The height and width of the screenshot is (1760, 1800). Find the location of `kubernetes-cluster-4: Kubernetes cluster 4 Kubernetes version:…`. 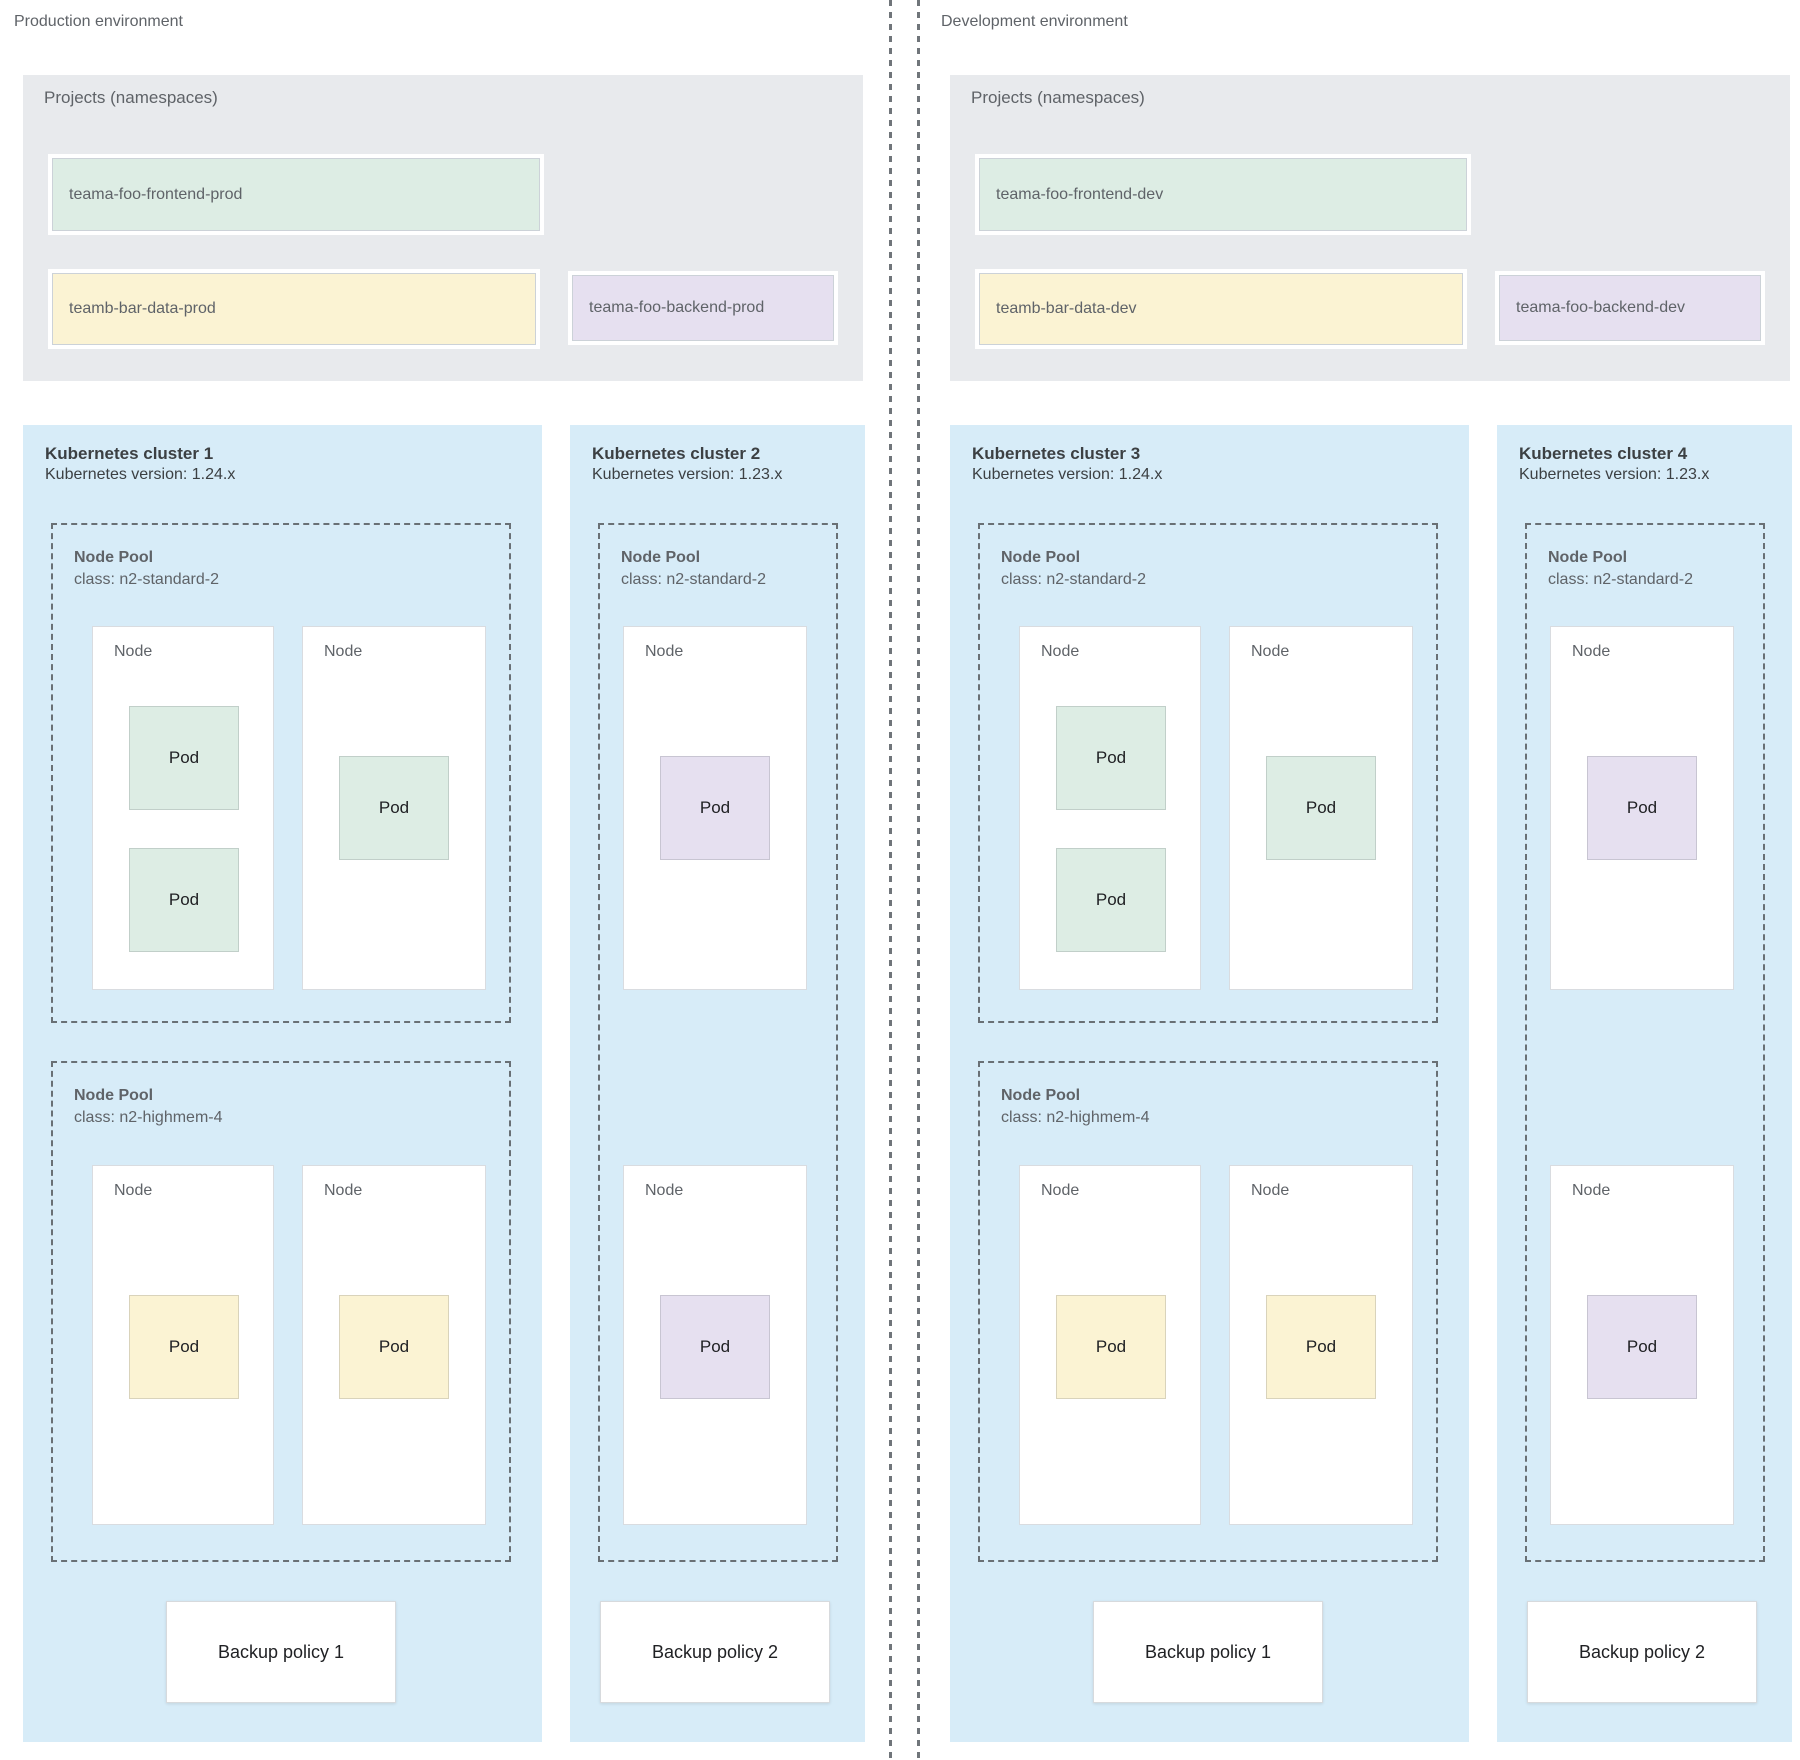

kubernetes-cluster-4: Kubernetes cluster 4 Kubernetes version:… is located at coordinates (1644, 1083).